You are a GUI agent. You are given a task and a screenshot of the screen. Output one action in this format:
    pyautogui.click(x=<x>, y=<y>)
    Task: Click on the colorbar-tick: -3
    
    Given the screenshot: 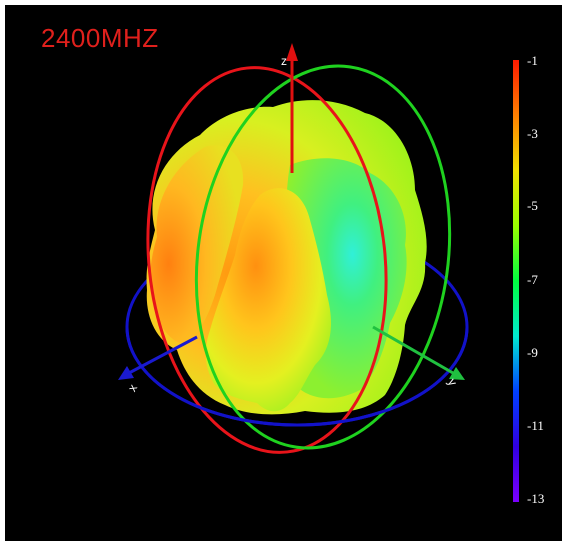 What is the action you would take?
    pyautogui.click(x=532, y=133)
    